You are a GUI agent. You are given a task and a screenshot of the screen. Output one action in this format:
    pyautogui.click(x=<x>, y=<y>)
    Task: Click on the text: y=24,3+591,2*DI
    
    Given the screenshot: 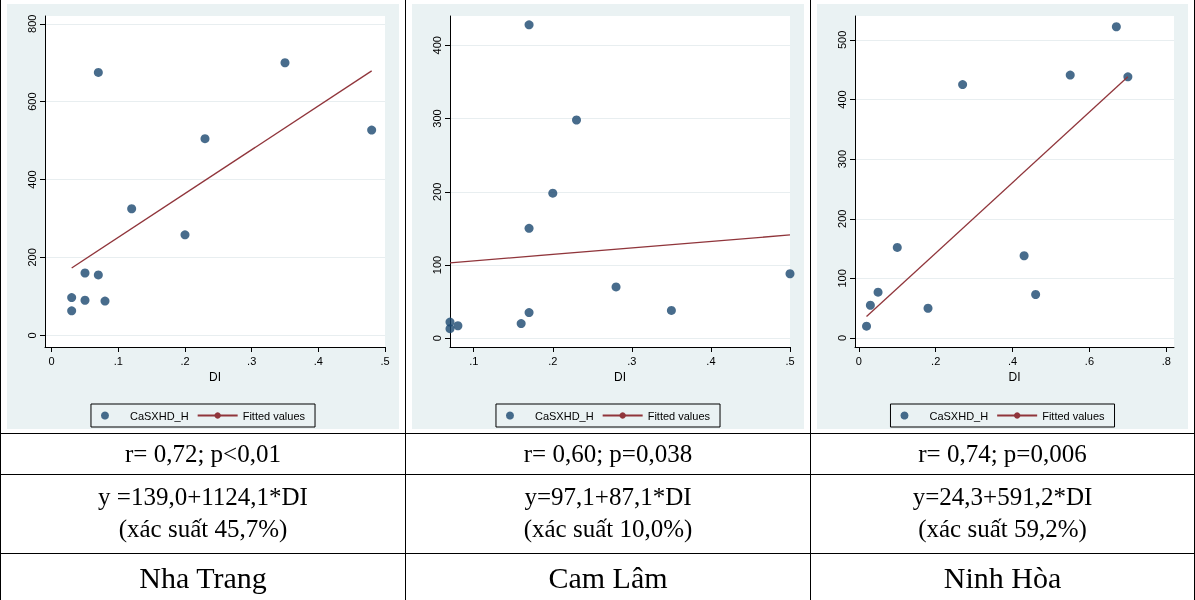 What is the action you would take?
    pyautogui.click(x=1002, y=497)
    